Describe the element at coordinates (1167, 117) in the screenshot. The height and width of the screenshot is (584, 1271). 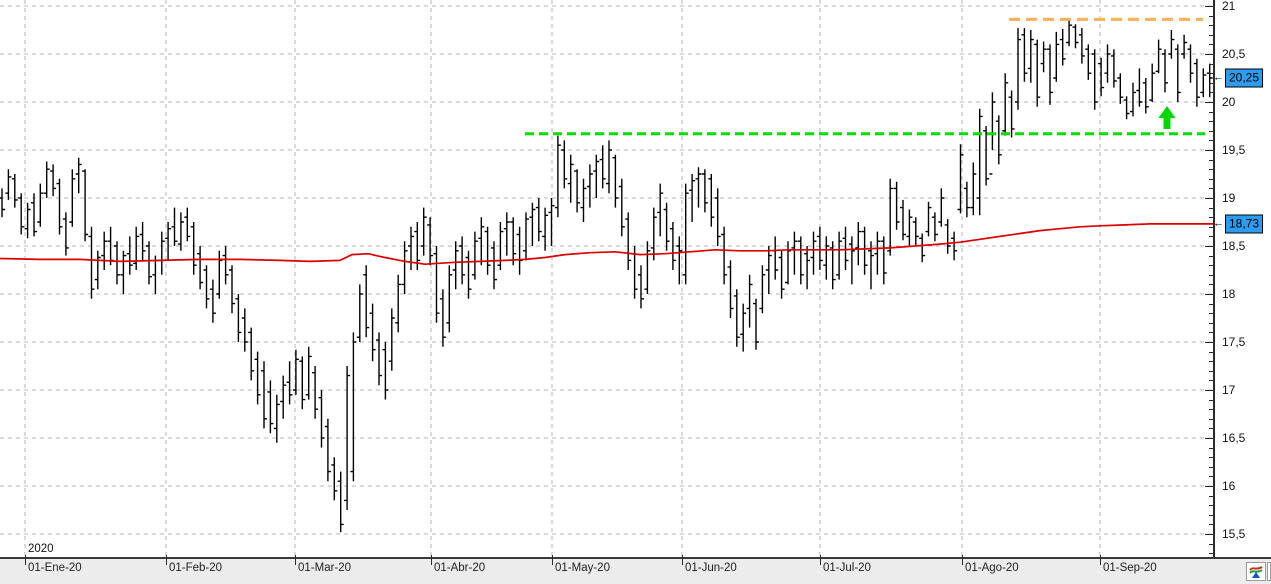
I see `buy-signal-arrow` at that location.